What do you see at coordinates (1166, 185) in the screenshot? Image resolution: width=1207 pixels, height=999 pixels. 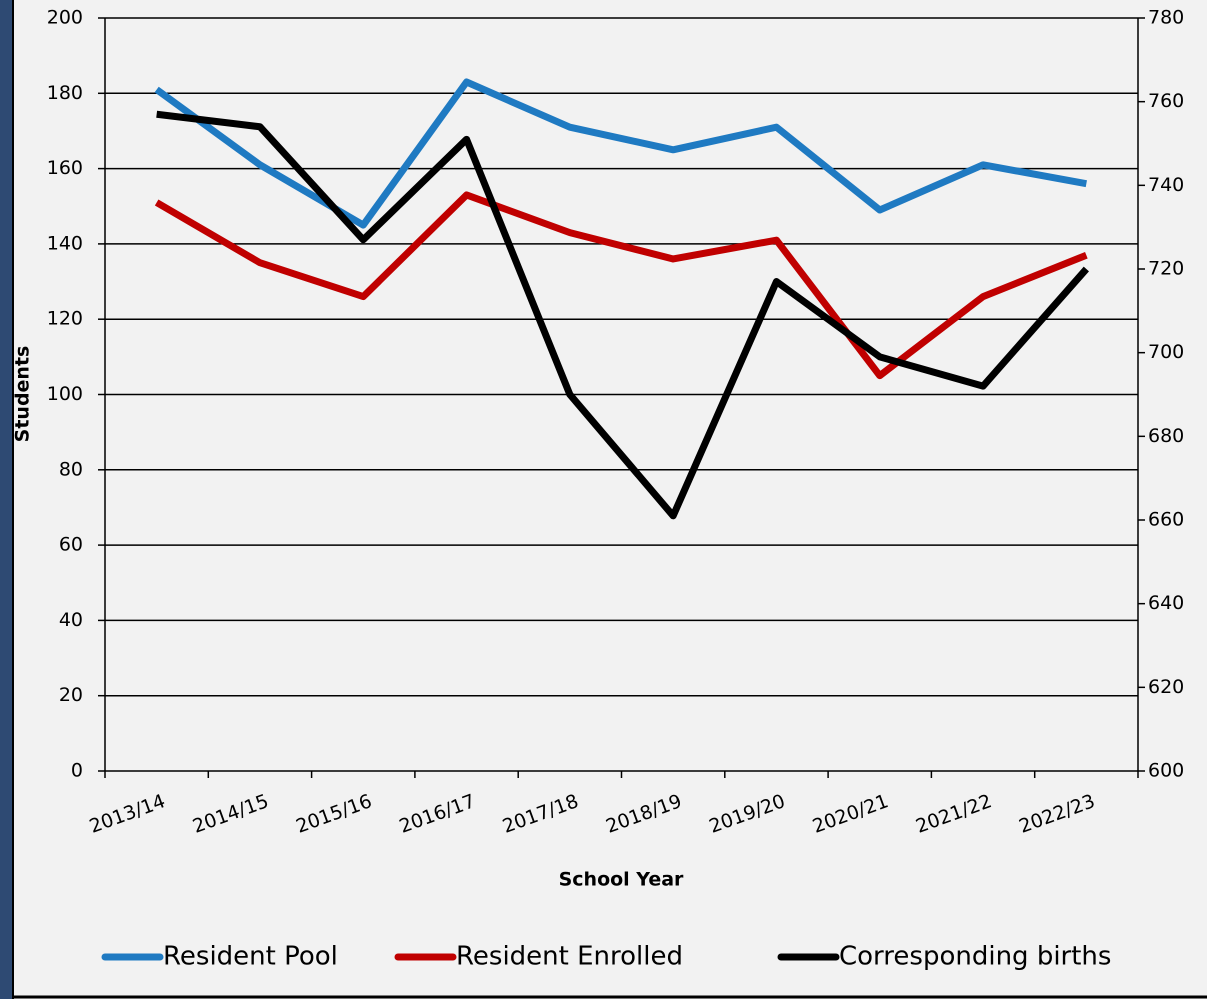 I see `y2-tick-label: 740` at bounding box center [1166, 185].